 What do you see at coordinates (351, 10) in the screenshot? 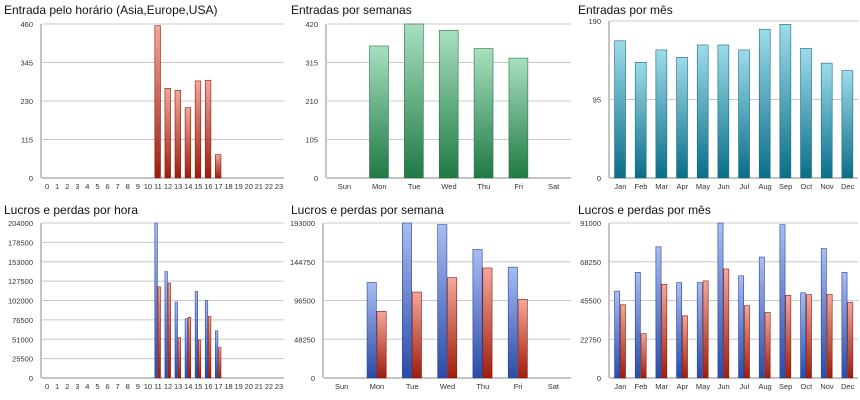
I see `chart-title: Entradas por semanas` at bounding box center [351, 10].